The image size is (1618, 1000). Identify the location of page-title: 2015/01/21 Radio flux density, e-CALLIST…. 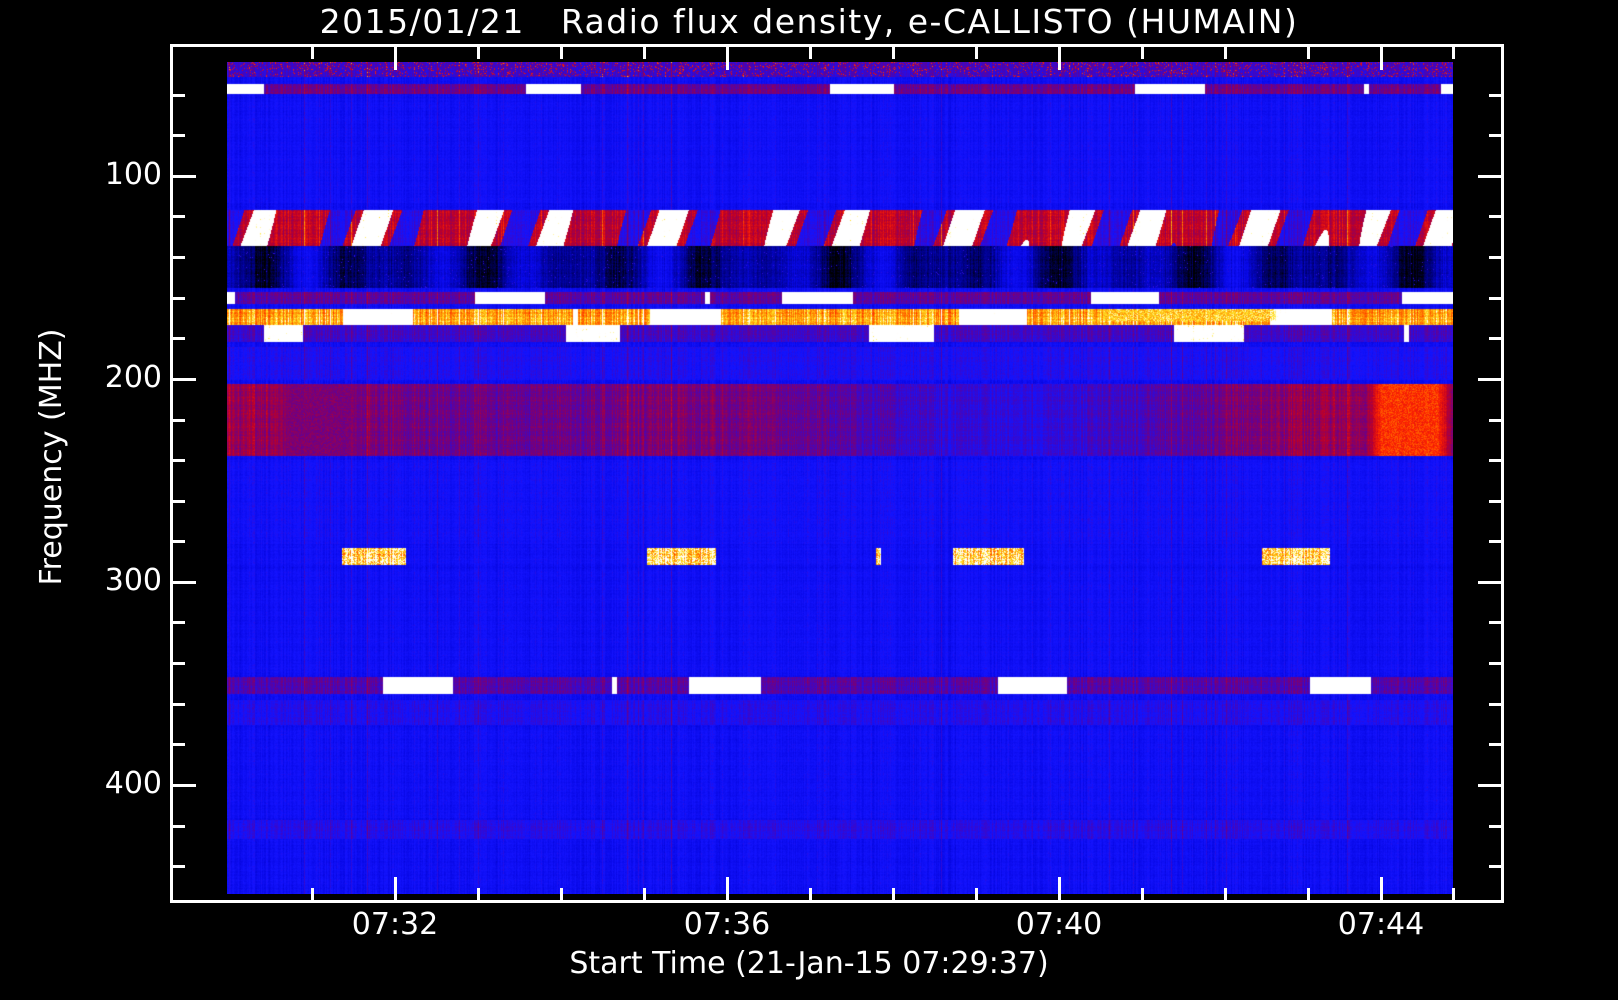
(809, 21).